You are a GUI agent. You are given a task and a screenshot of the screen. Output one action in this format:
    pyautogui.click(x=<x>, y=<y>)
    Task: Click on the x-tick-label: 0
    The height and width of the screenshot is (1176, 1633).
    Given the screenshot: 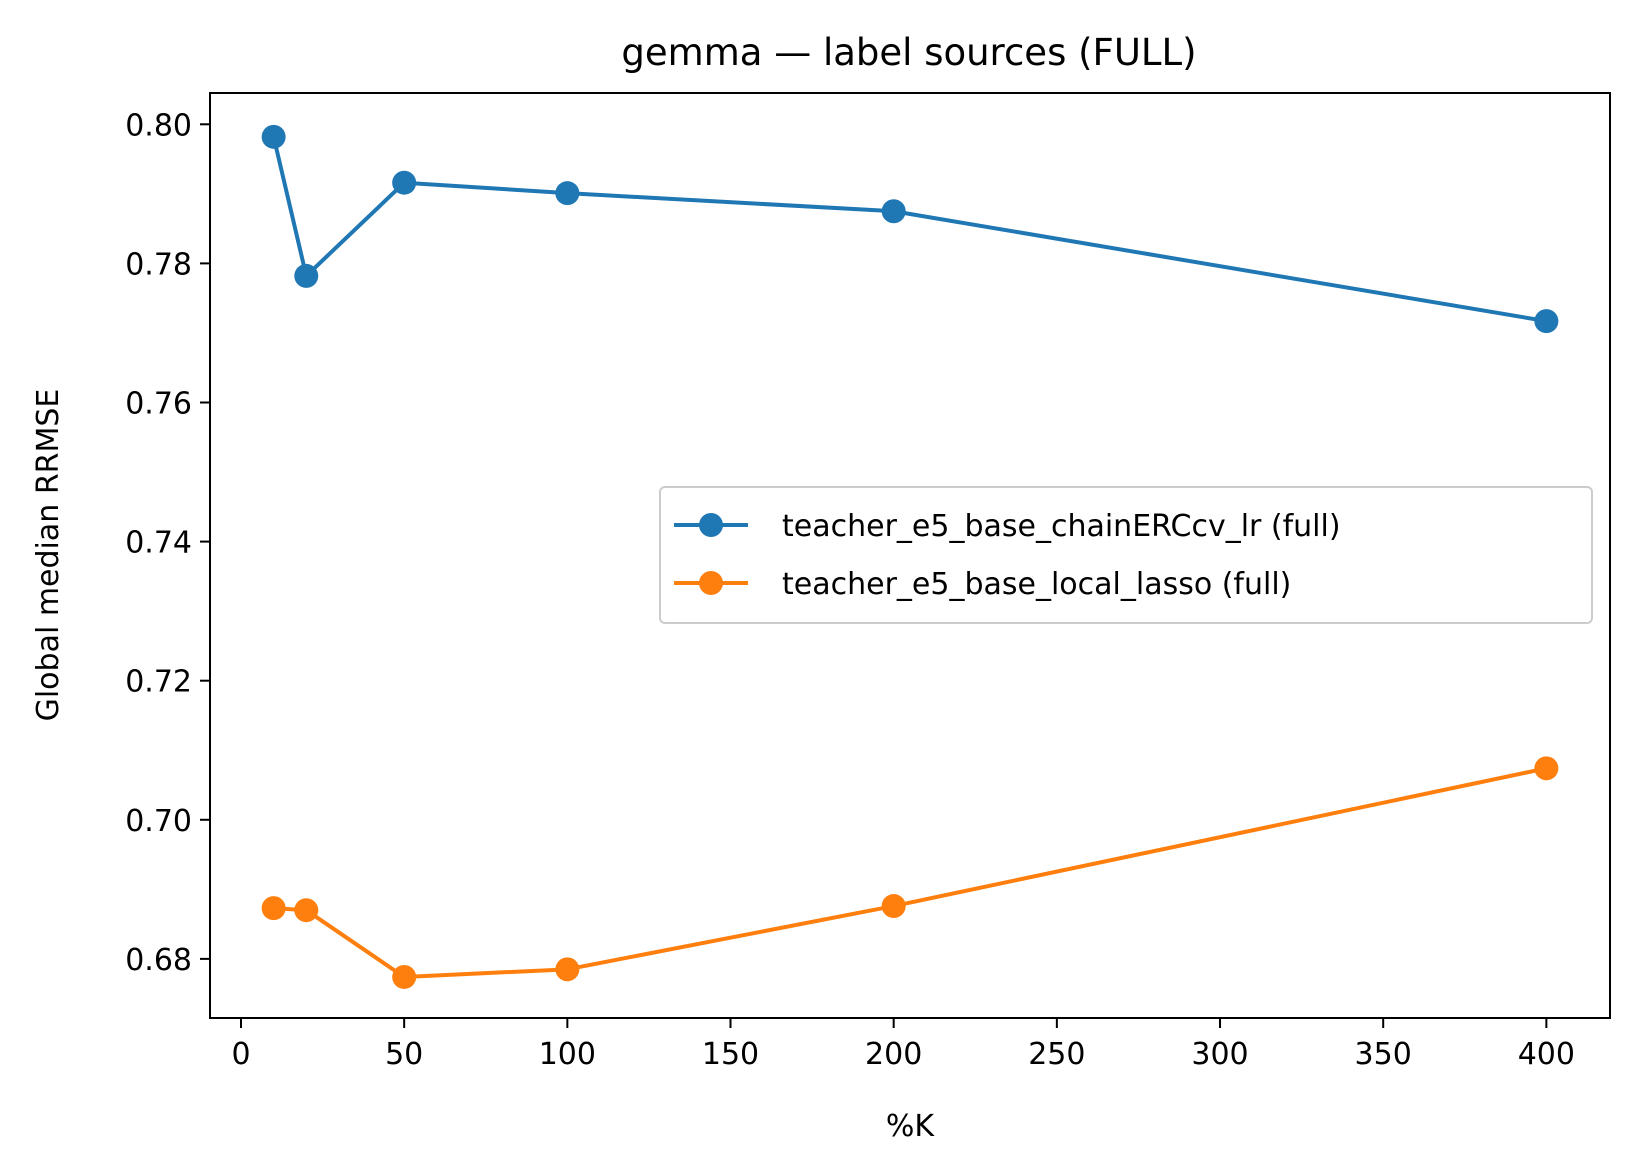 What is the action you would take?
    pyautogui.click(x=240, y=1054)
    